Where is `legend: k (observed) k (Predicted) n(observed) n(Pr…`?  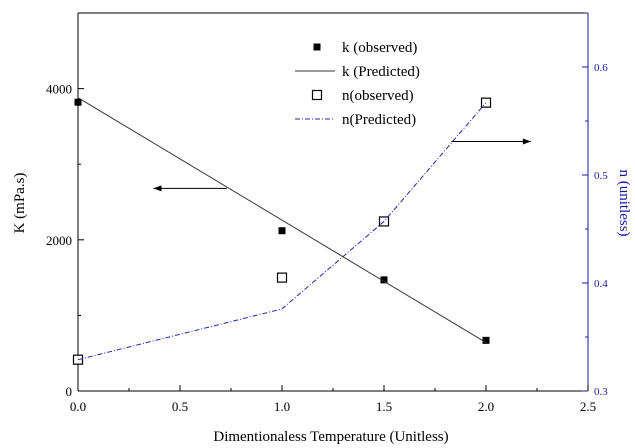 legend: k (observed) k (Predicted) n(observed) n(Pr… is located at coordinates (357, 84).